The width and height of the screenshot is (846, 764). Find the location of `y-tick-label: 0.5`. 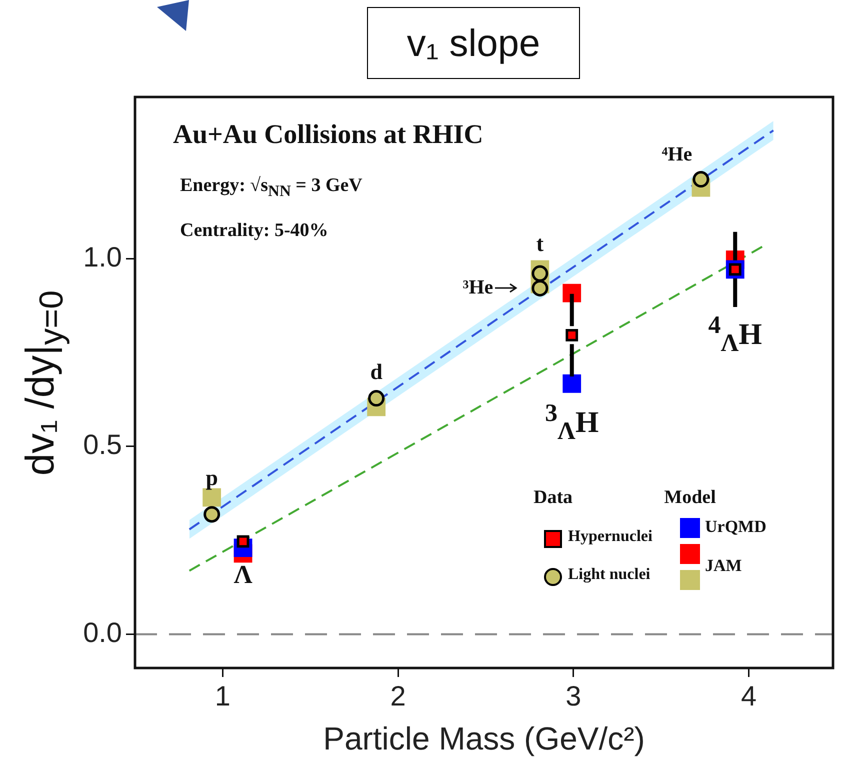

y-tick-label: 0.5 is located at coordinates (102, 444).